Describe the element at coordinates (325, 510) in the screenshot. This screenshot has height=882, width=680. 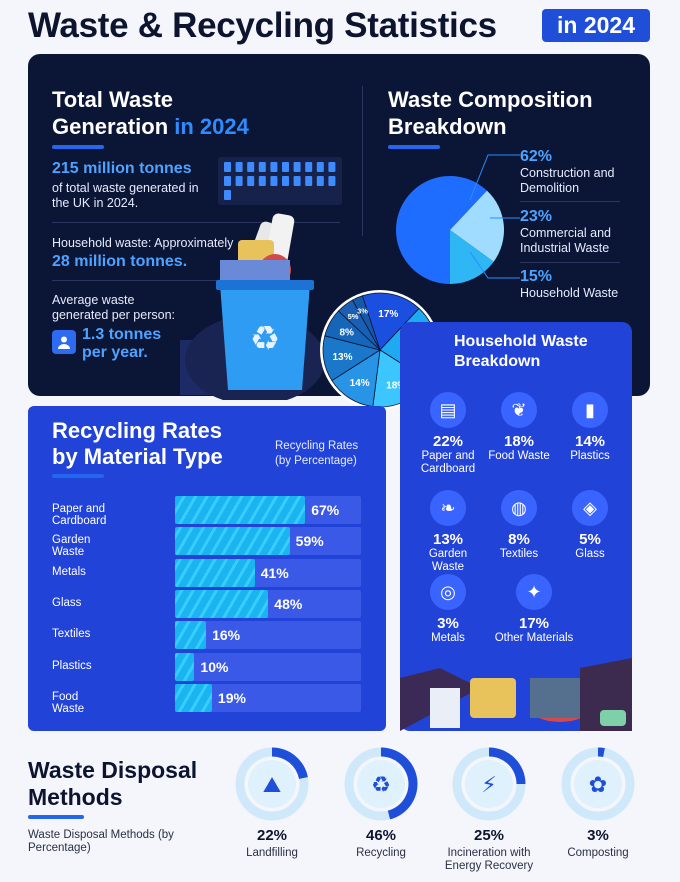
I see `bar-value-label: 67%` at that location.